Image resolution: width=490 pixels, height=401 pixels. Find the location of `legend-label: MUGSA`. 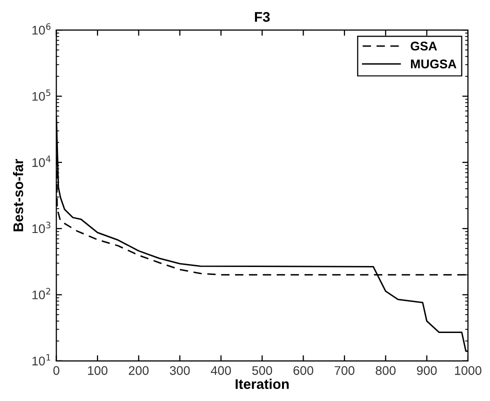

legend-label: MUGSA is located at coordinates (433, 64).